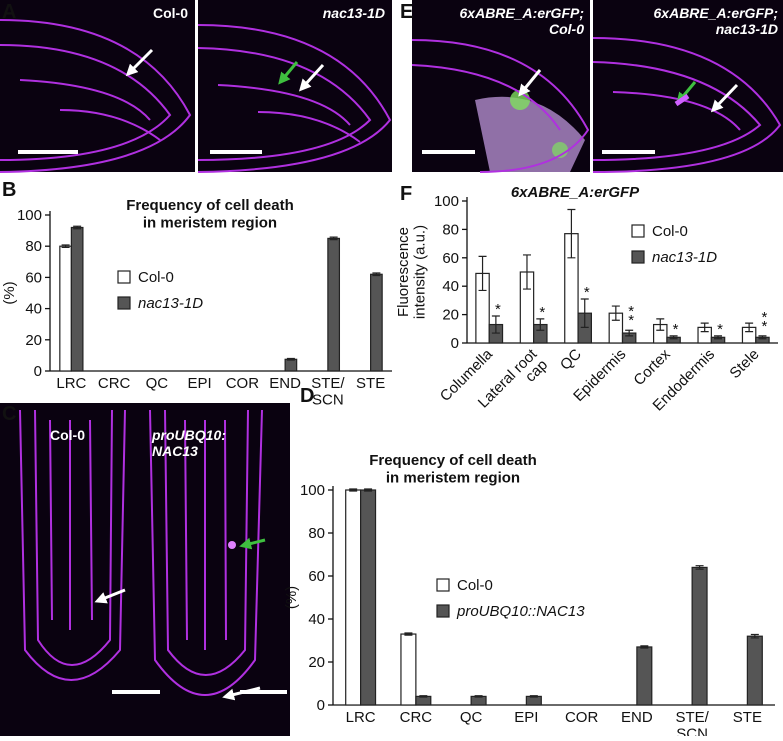  Describe the element at coordinates (9, 12) in the screenshot. I see `panel-label: A` at that location.